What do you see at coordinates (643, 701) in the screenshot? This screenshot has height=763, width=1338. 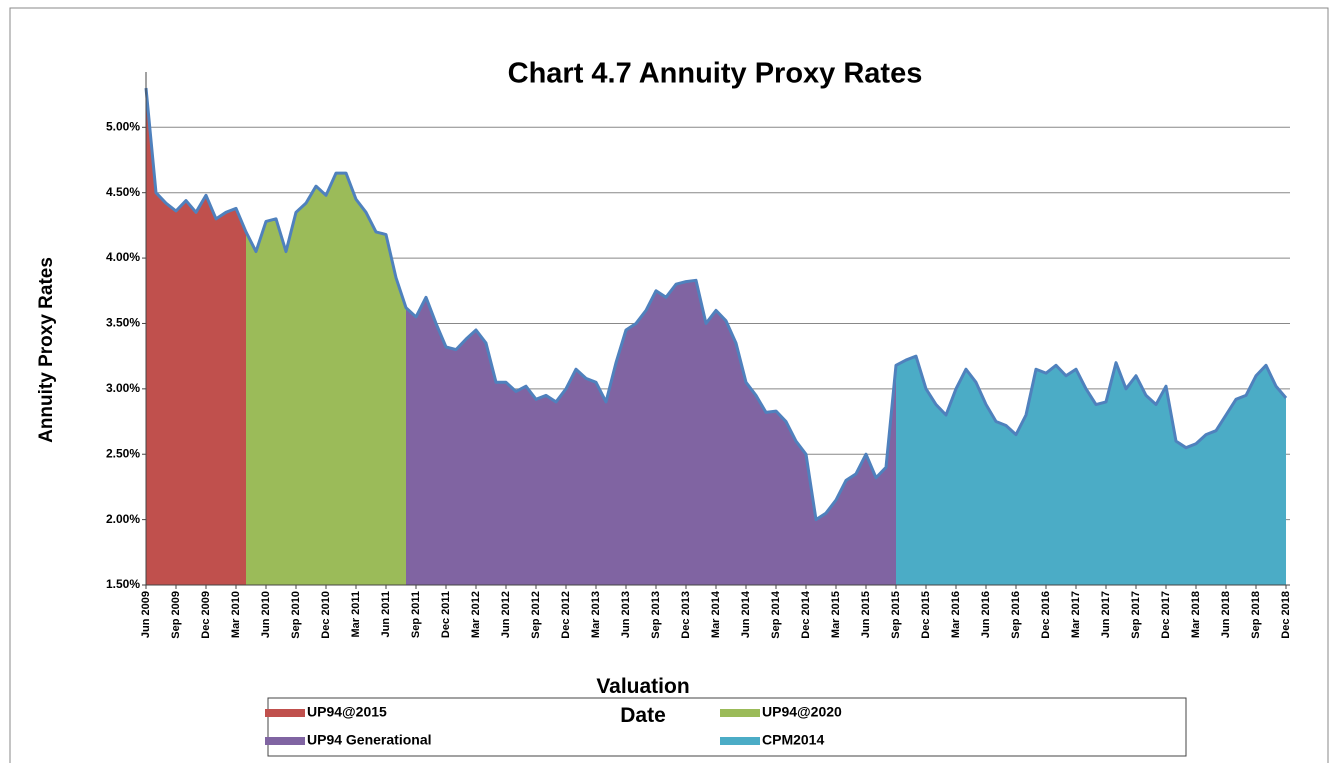 I see `x-axis-label: Valuation Date` at bounding box center [643, 701].